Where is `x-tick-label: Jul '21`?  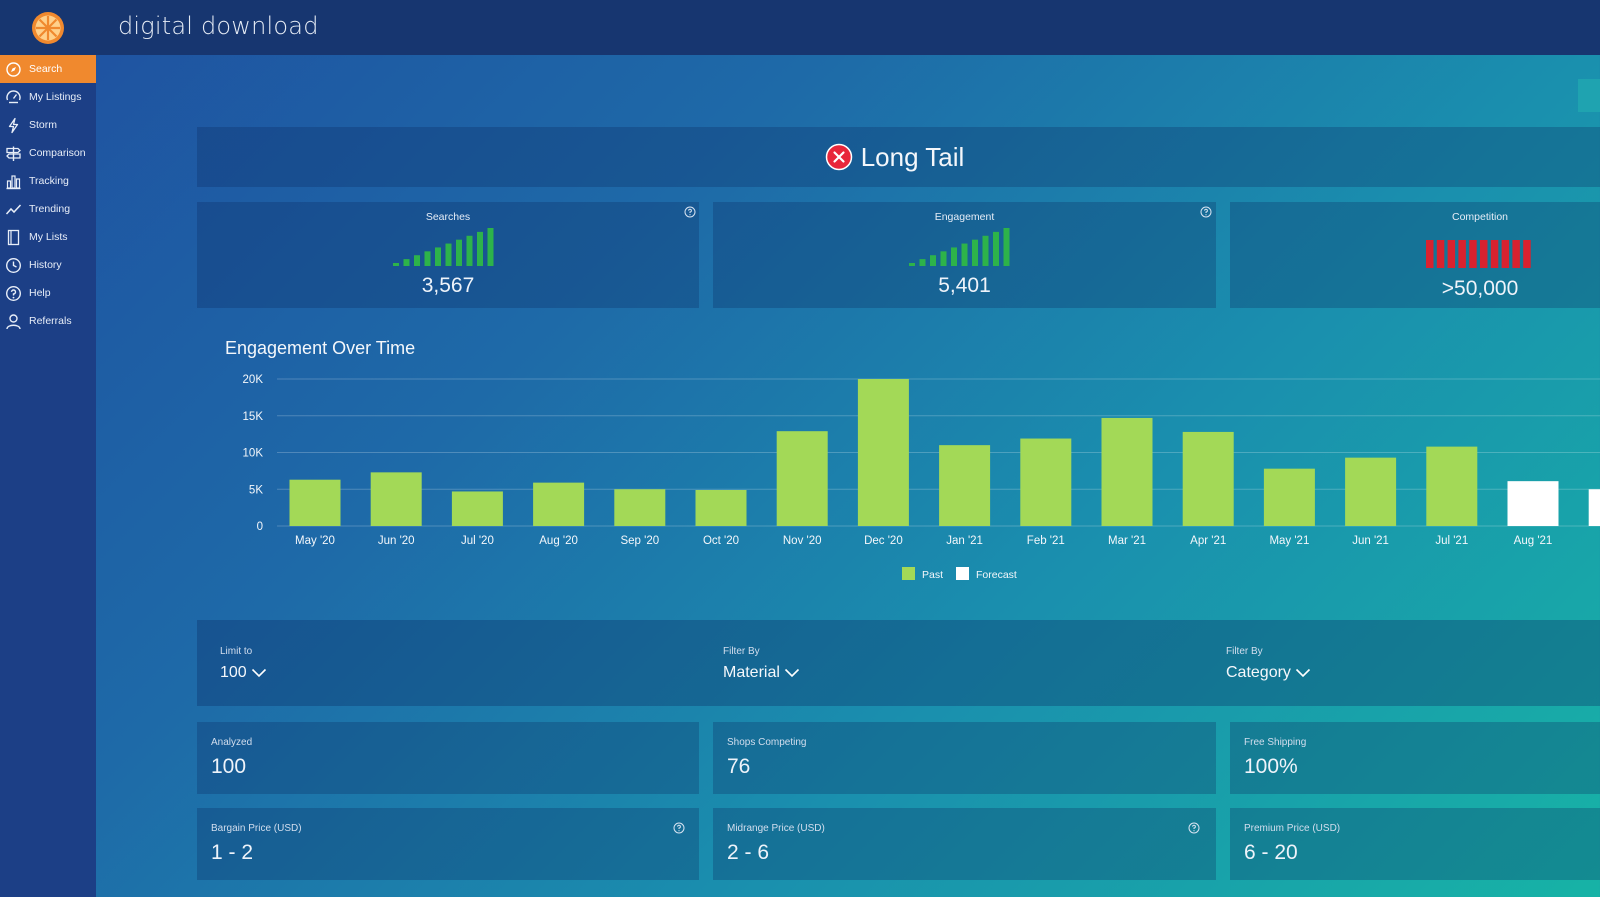
x-tick-label: Jul '21 is located at coordinates (1451, 541).